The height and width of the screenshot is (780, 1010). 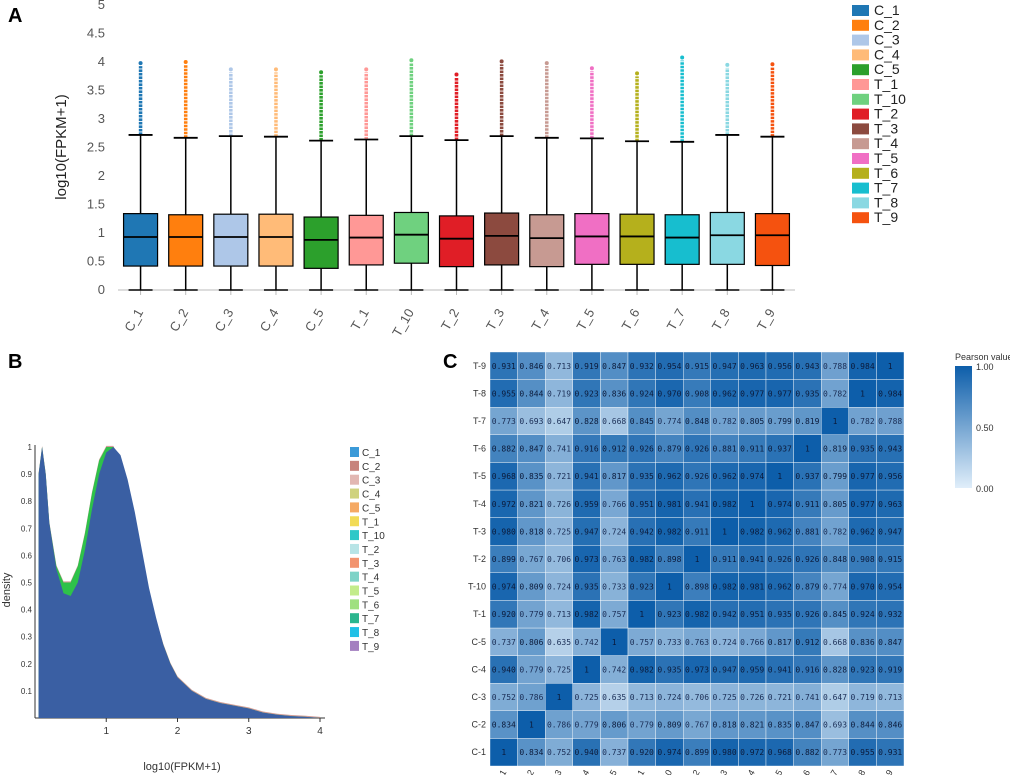 I want to click on density-legend-item-t-1: T_1, so click(x=365, y=522).